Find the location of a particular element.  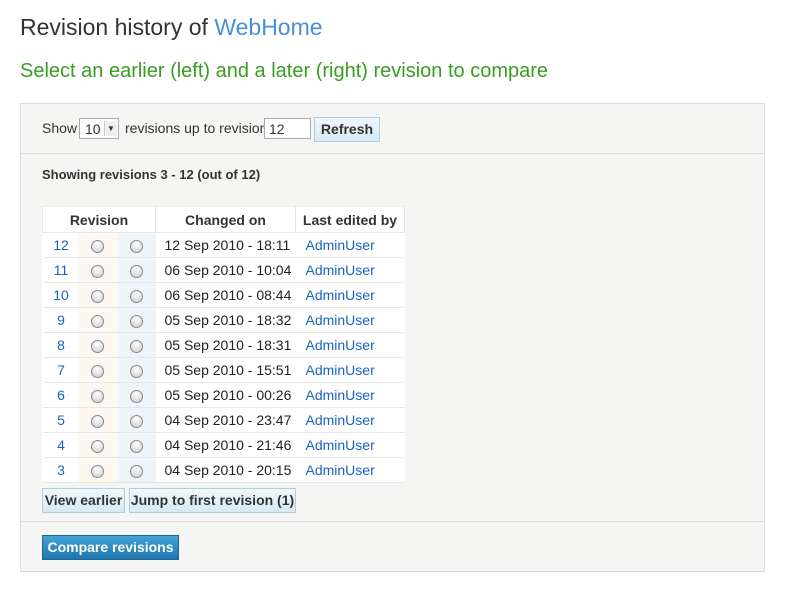

changed-on-cell: 05 Sep 2010 - 00:26 is located at coordinates (225, 395).